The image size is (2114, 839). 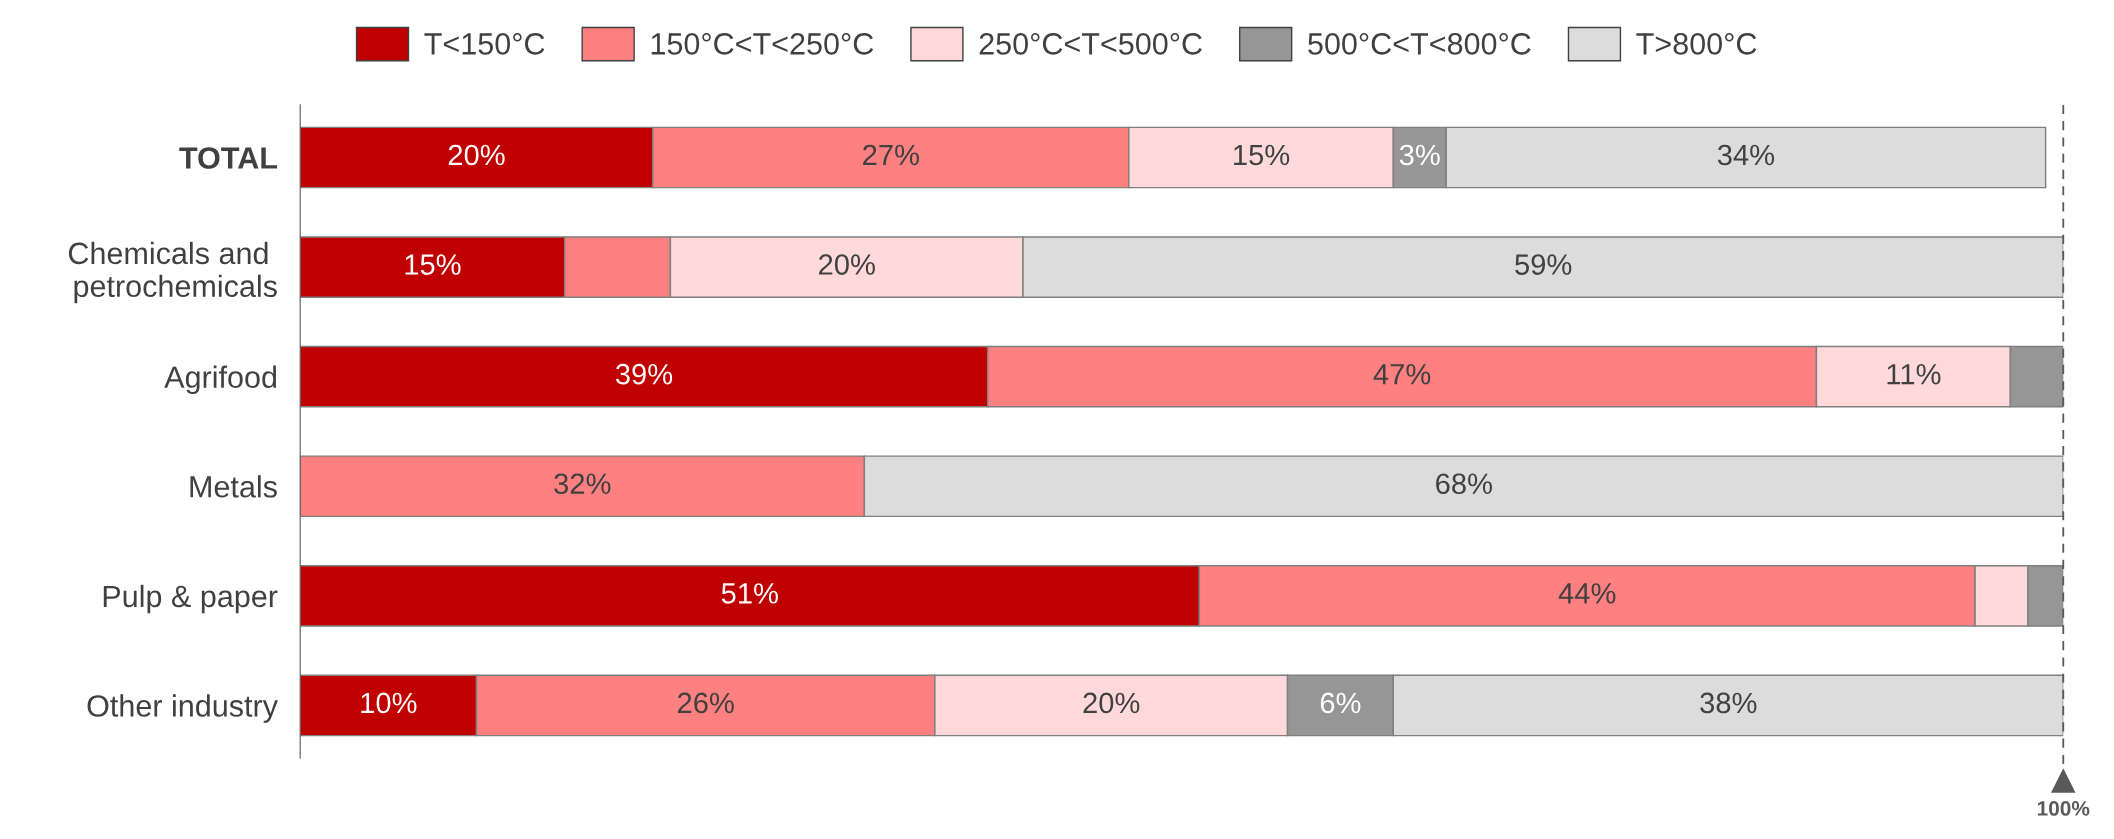 I want to click on y-tick-label: Chemicals and petrochemicals, so click(x=172, y=272).